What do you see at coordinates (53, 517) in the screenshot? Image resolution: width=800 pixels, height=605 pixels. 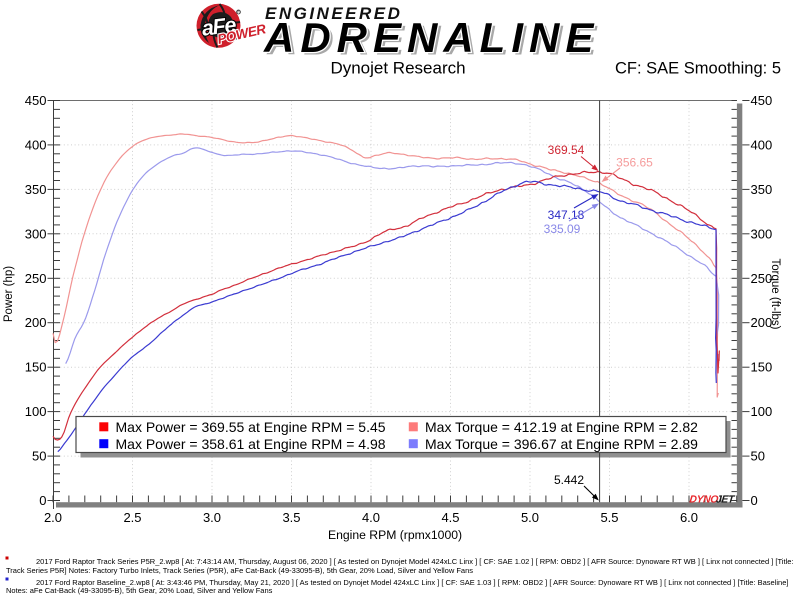 I see `svg-text: 2.0` at bounding box center [53, 517].